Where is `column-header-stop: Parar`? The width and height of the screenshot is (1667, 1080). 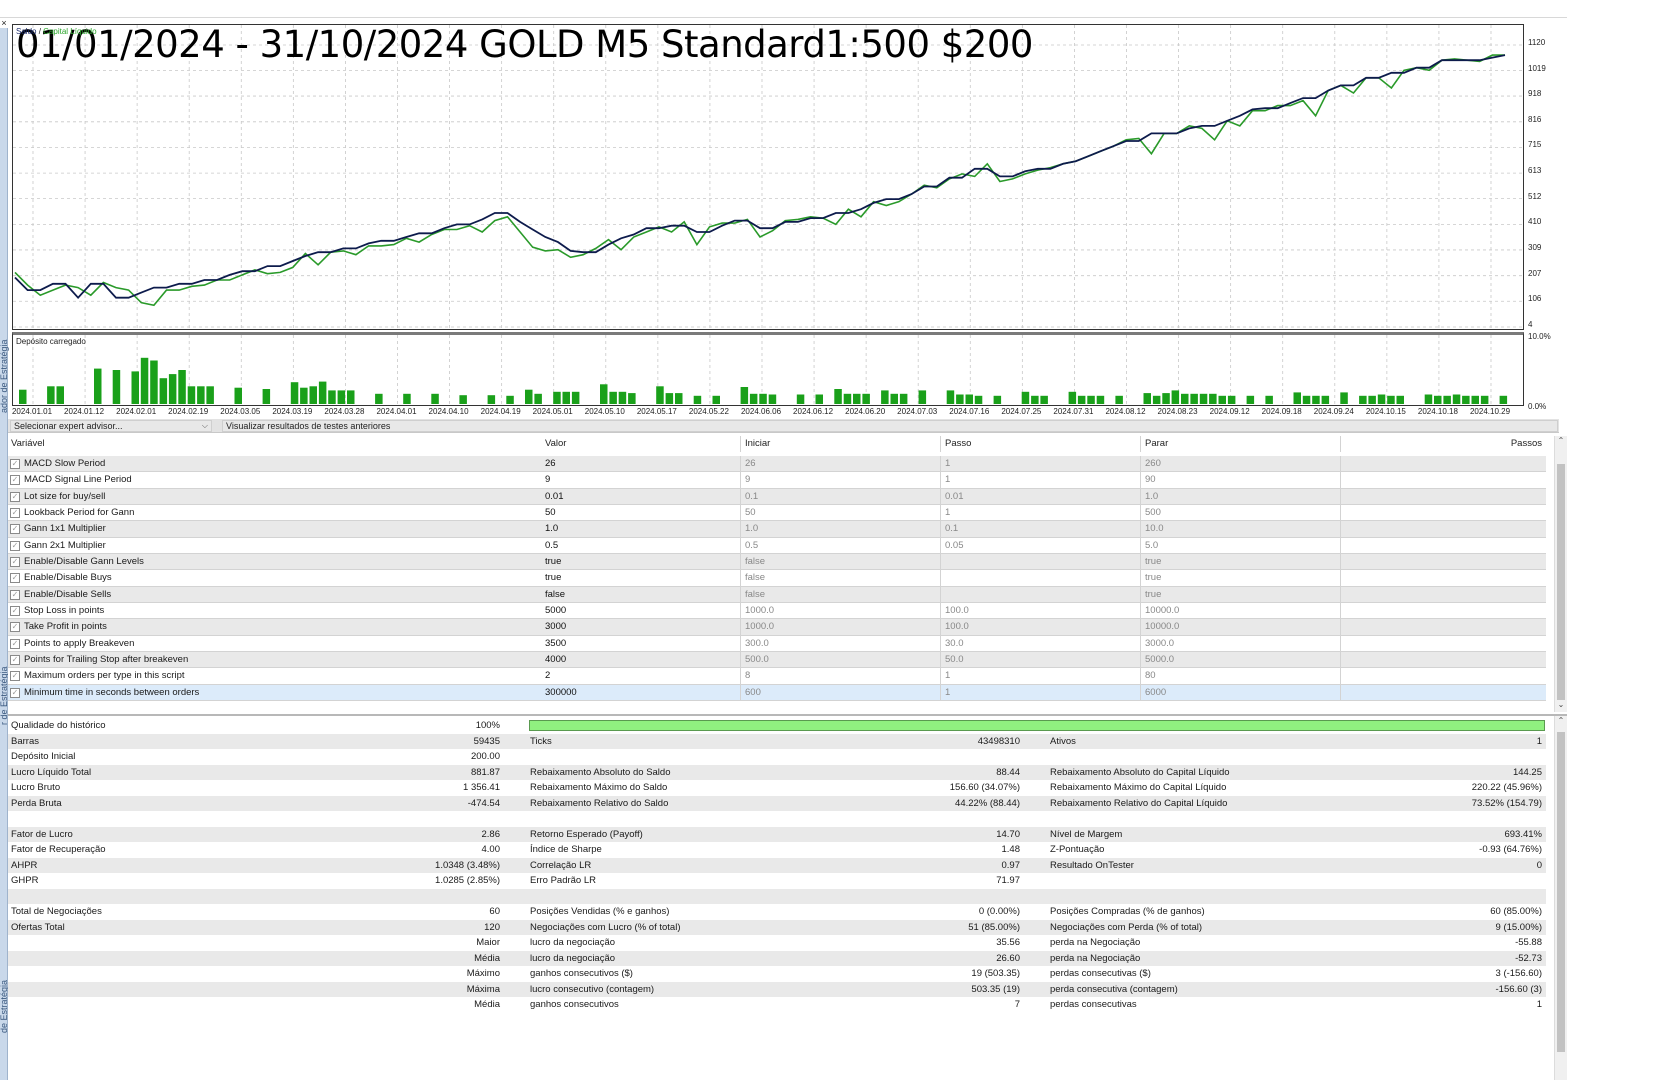
column-header-stop: Parar is located at coordinates (1241, 444).